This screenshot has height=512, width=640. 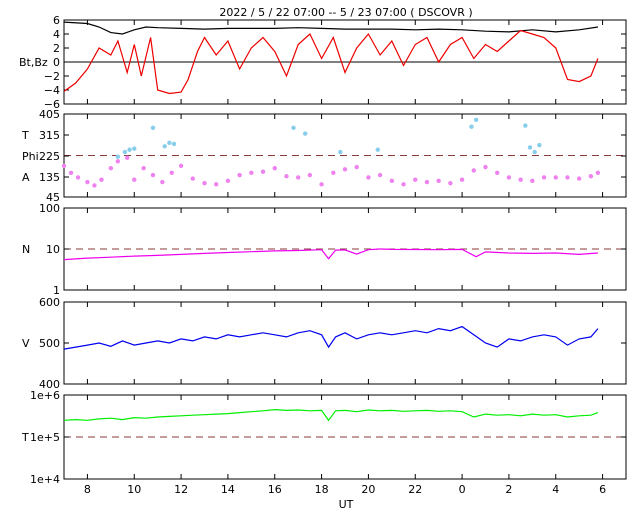 What do you see at coordinates (56, 20) in the screenshot?
I see `y-tick-label: 6` at bounding box center [56, 20].